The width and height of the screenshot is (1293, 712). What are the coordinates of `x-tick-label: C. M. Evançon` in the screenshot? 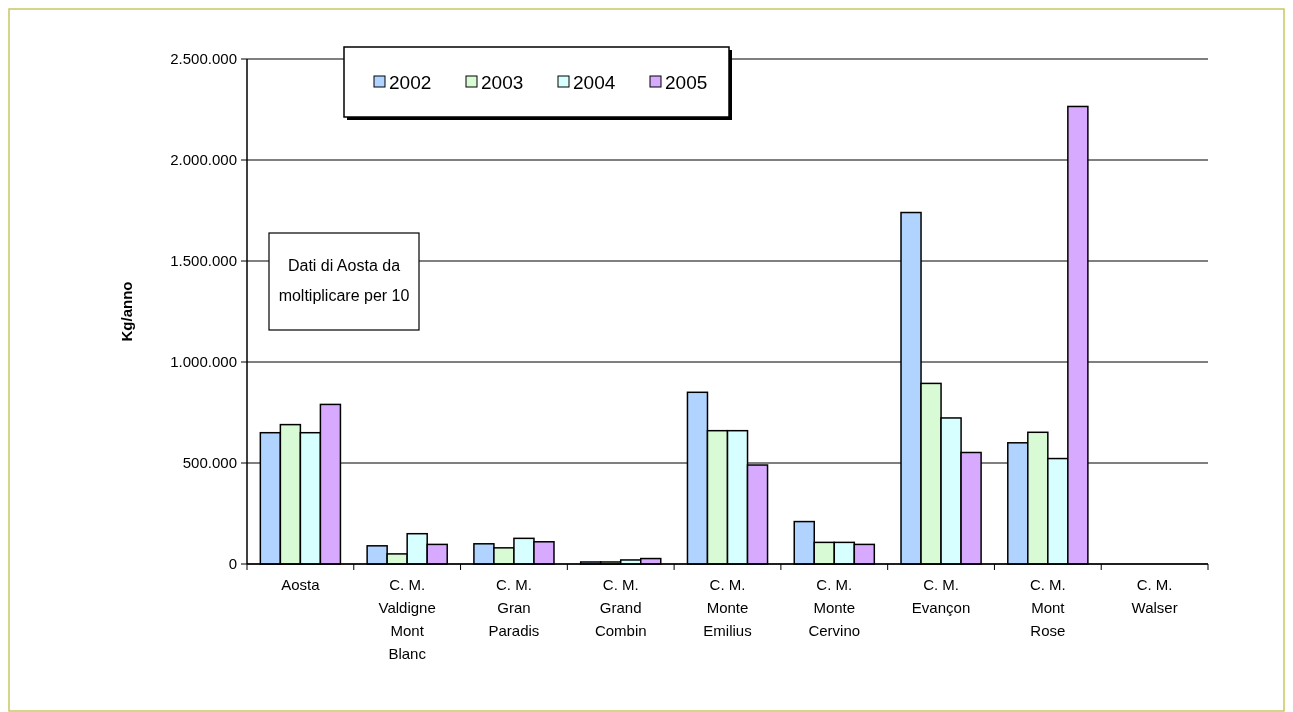 It's located at (941, 596).